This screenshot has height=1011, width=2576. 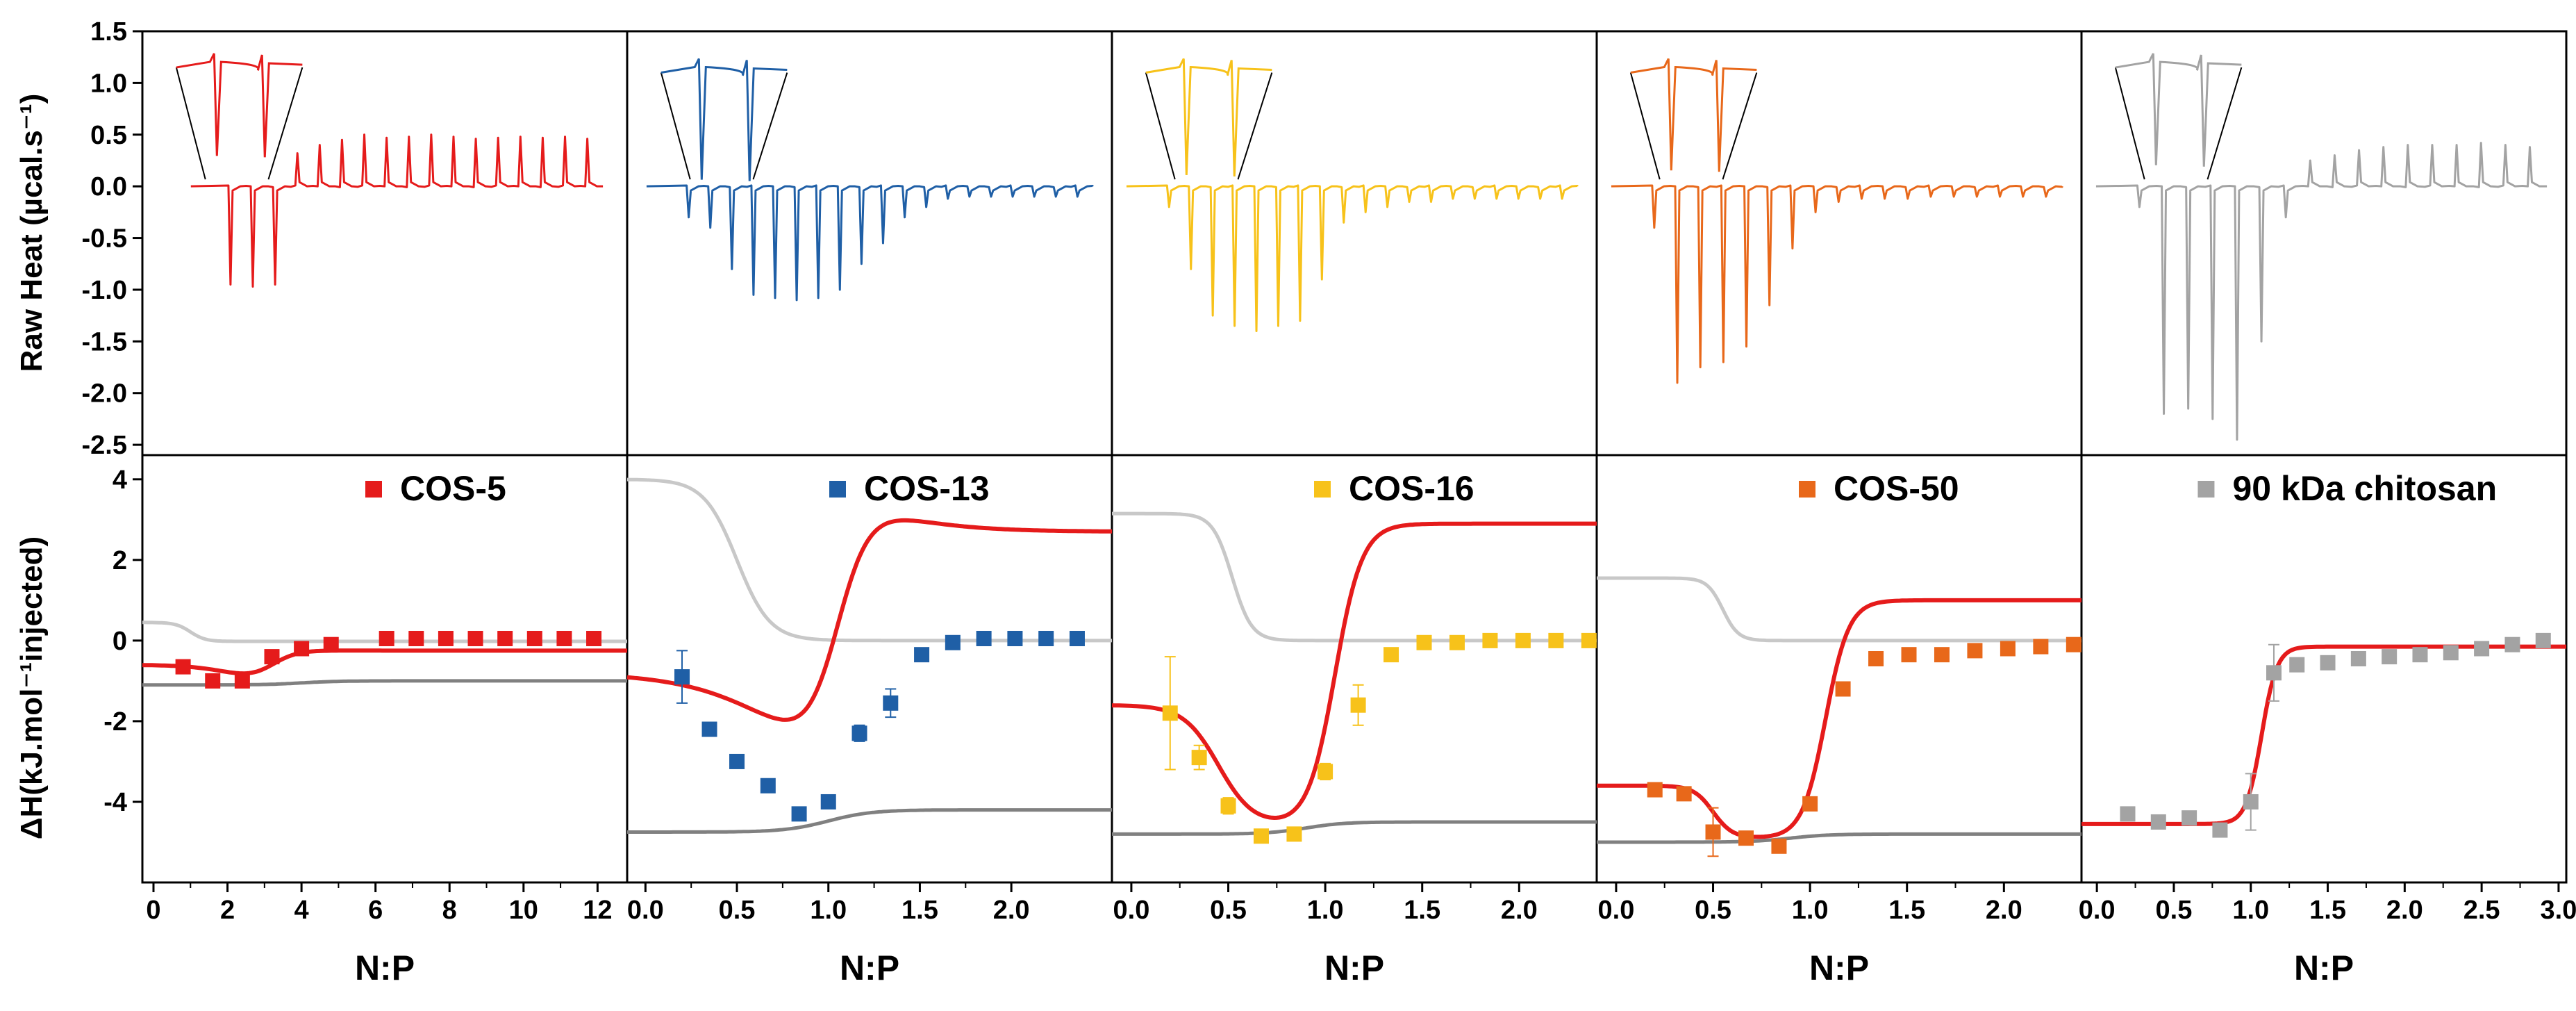 What do you see at coordinates (115, 722) in the screenshot?
I see `y-tick-label: -2` at bounding box center [115, 722].